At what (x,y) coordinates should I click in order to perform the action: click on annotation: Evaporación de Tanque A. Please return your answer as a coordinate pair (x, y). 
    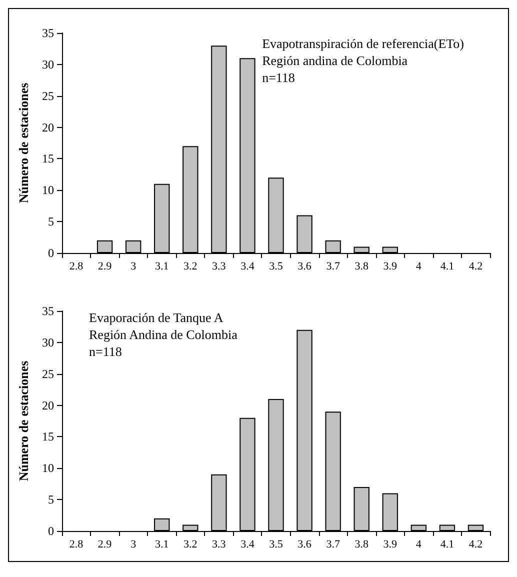
    Looking at the image, I should click on (156, 317).